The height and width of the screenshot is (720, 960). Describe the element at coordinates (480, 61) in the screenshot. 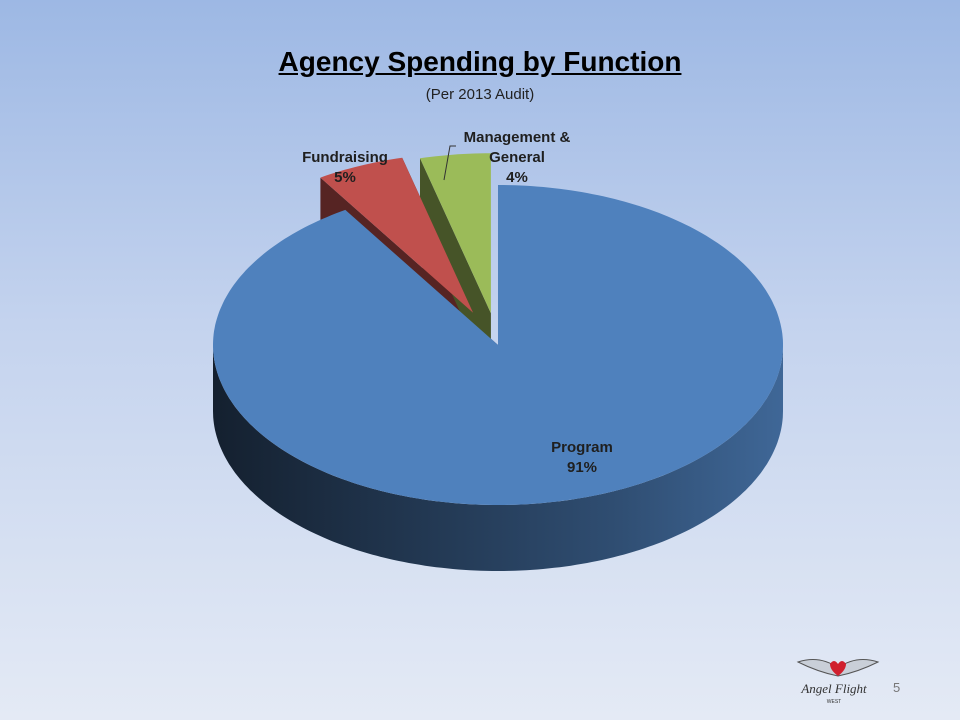

I see `chart-title: Agency Spending by Function` at that location.